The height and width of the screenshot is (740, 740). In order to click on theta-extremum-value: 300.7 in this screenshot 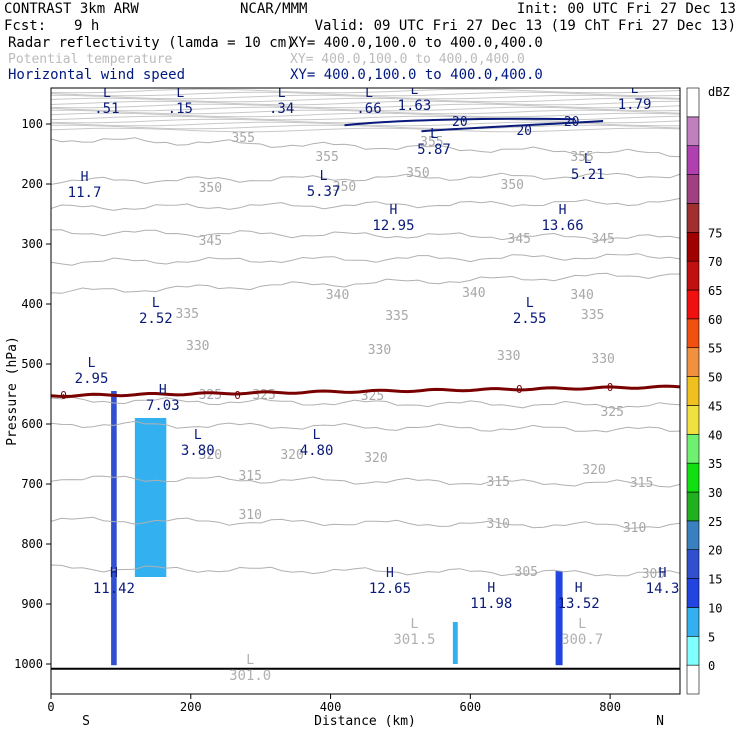, I will do `click(582, 640)`.